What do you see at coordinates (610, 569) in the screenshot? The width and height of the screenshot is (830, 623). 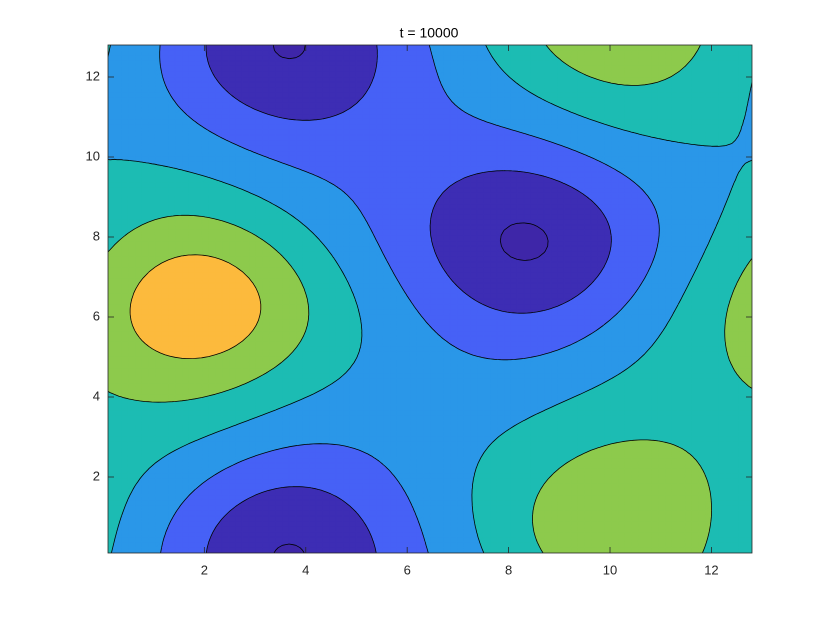 I see `x-tick-label: 10` at bounding box center [610, 569].